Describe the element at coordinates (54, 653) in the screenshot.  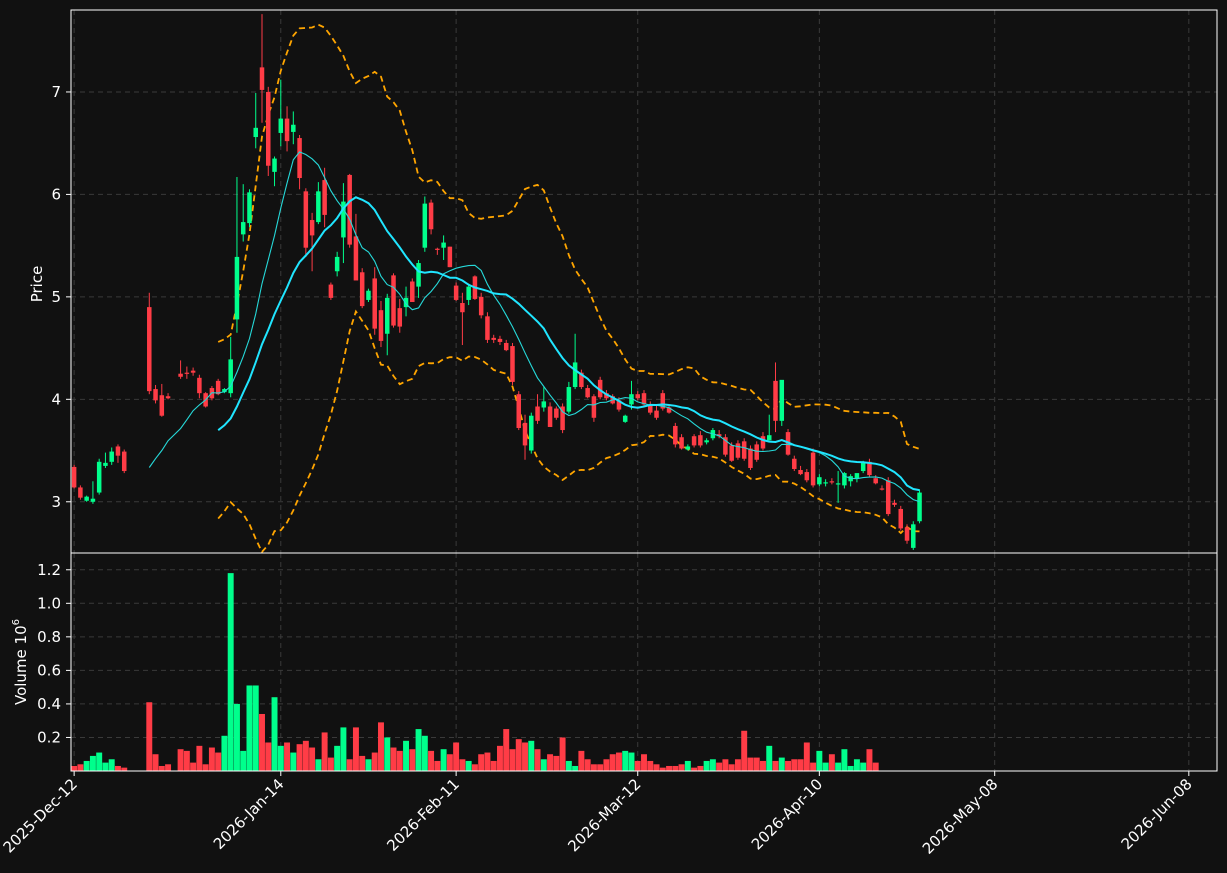
I see `volume-y-axis: 0.2 0.4 0.6 0.8 1.0 1.2` at that location.